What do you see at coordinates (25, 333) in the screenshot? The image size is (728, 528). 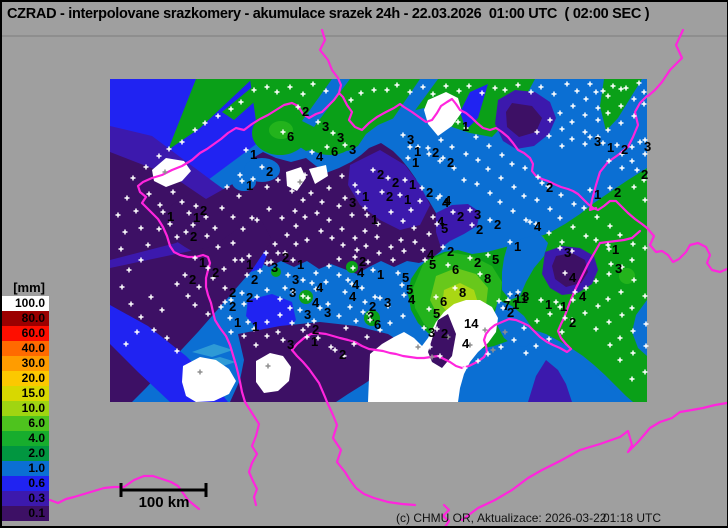 I see `legend-row: 60.0` at bounding box center [25, 333].